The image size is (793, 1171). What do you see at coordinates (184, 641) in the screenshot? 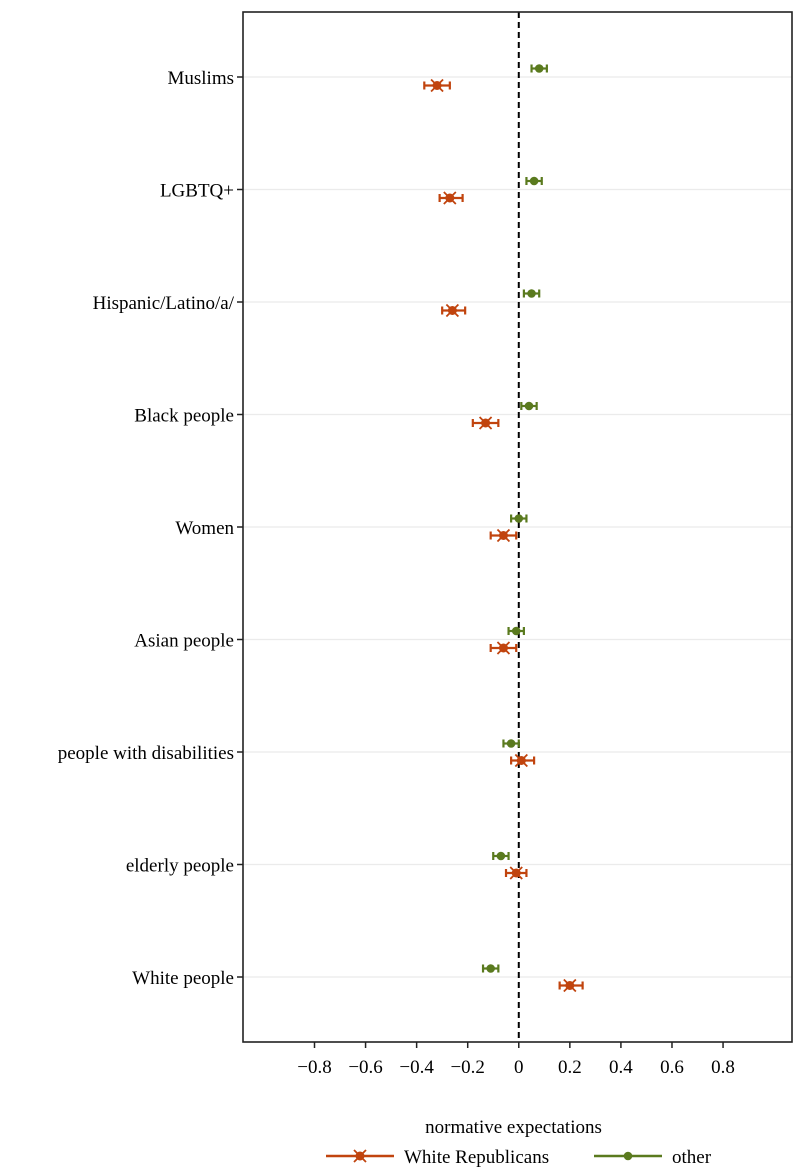
I see `y-tick-label: Asian people` at bounding box center [184, 641].